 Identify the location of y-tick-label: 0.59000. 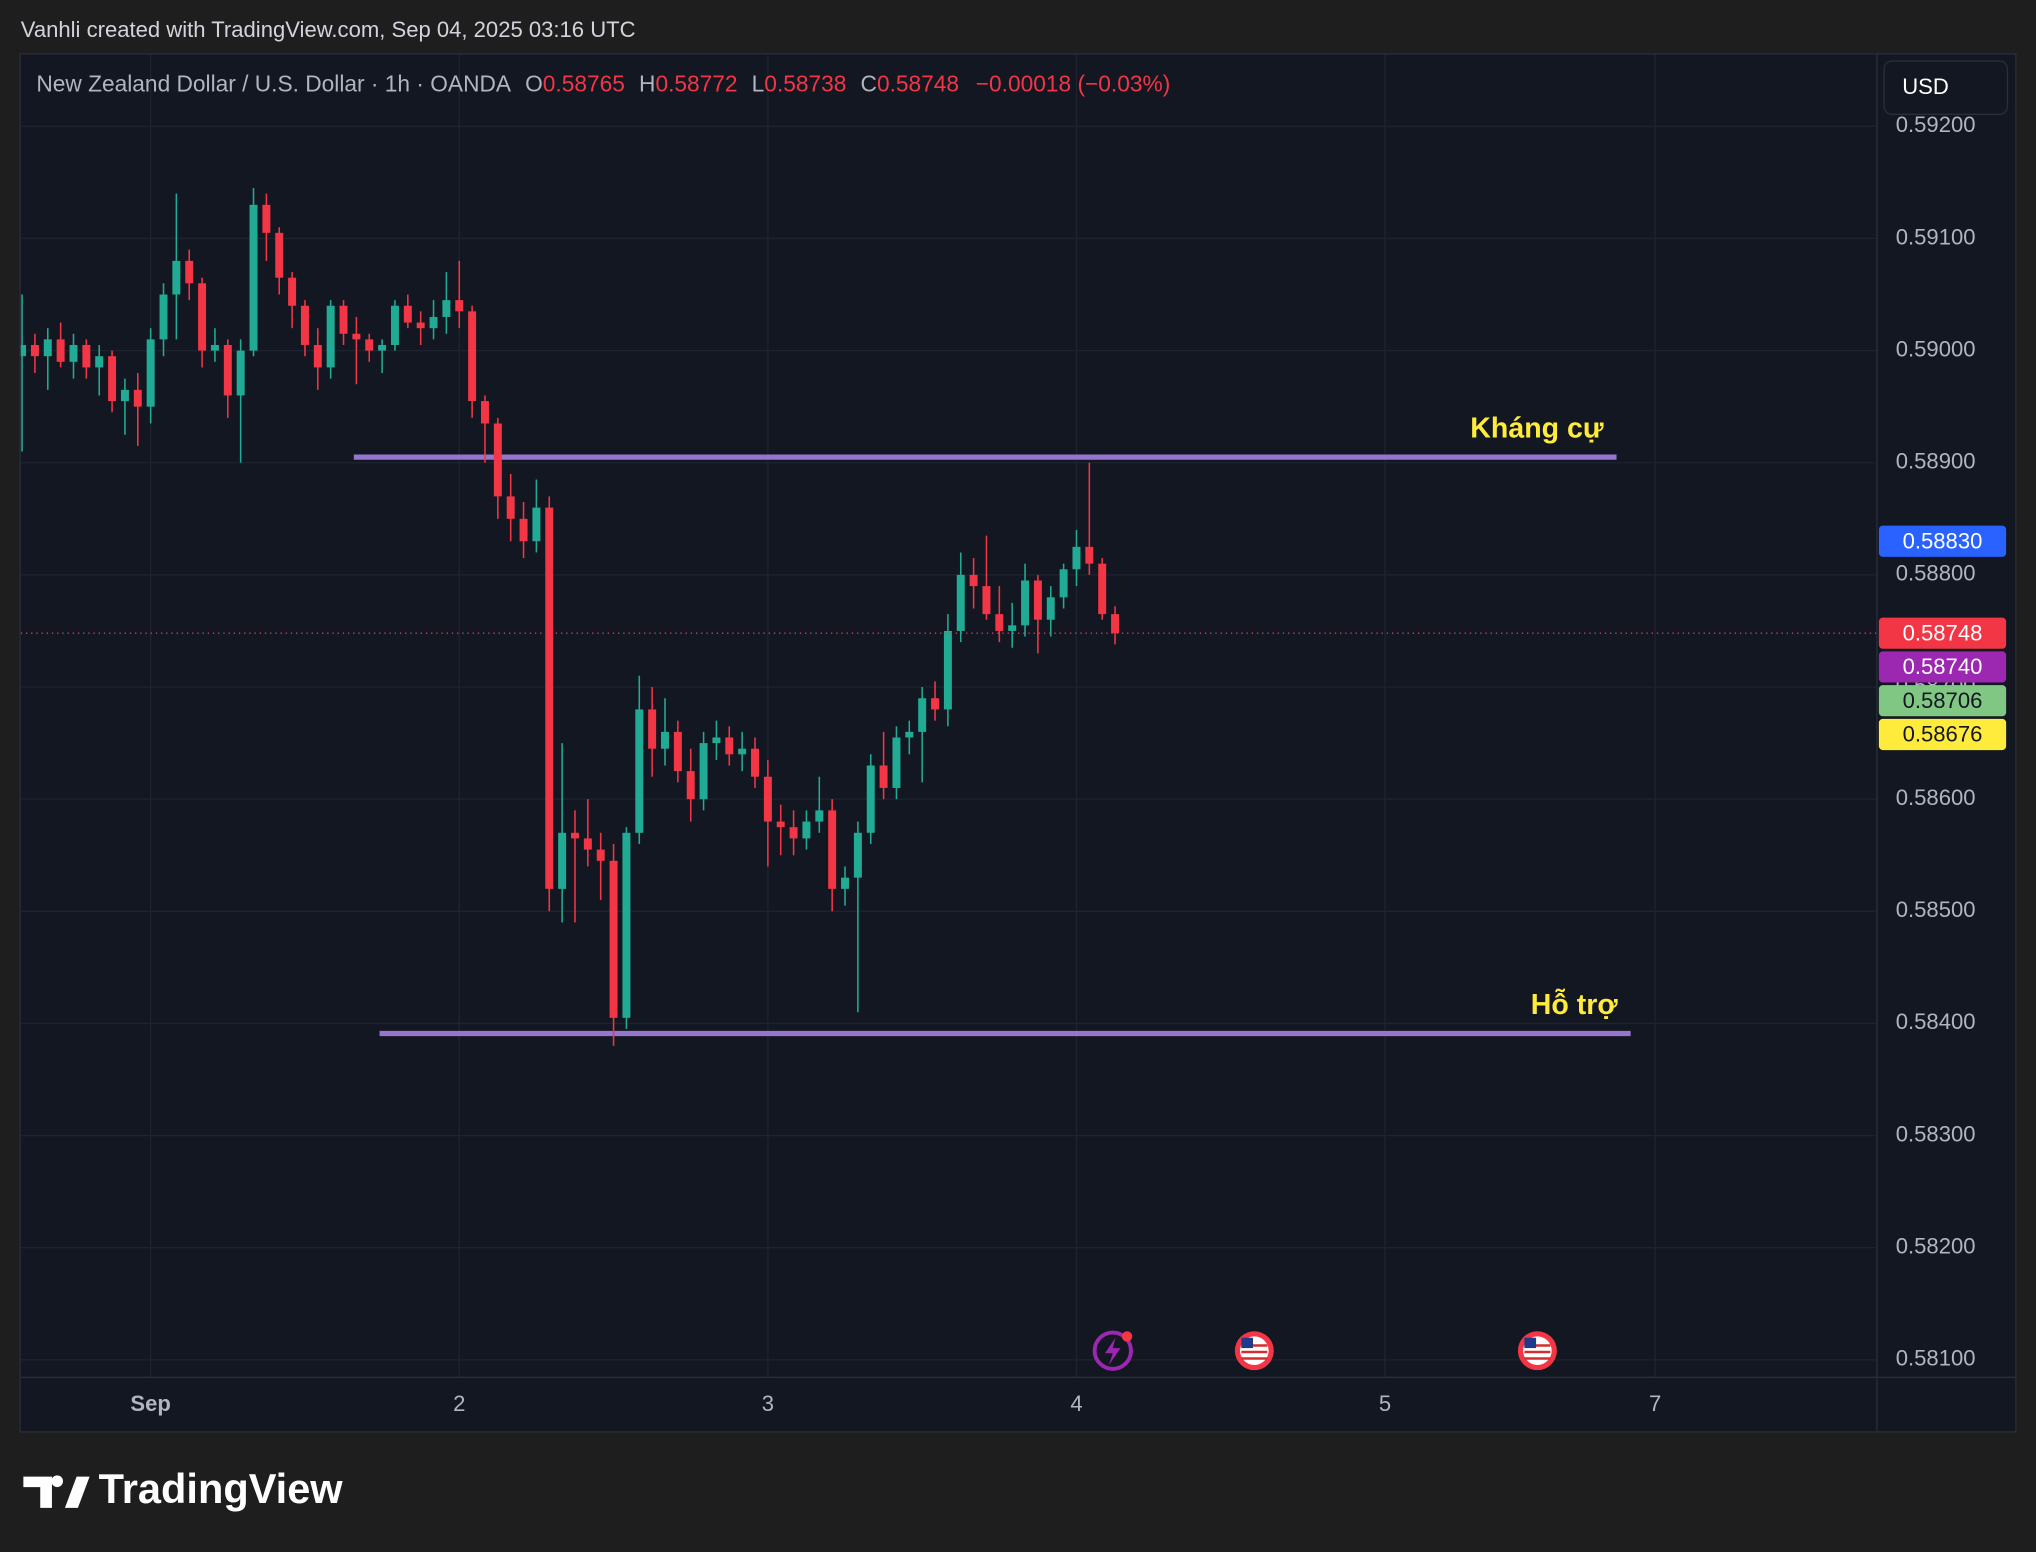
(1936, 348).